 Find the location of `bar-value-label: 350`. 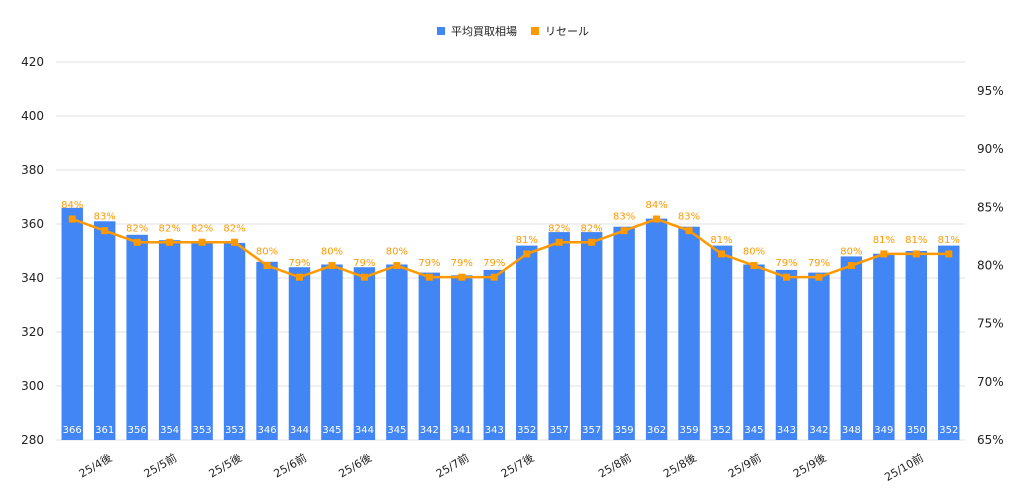

bar-value-label: 350 is located at coordinates (916, 430).